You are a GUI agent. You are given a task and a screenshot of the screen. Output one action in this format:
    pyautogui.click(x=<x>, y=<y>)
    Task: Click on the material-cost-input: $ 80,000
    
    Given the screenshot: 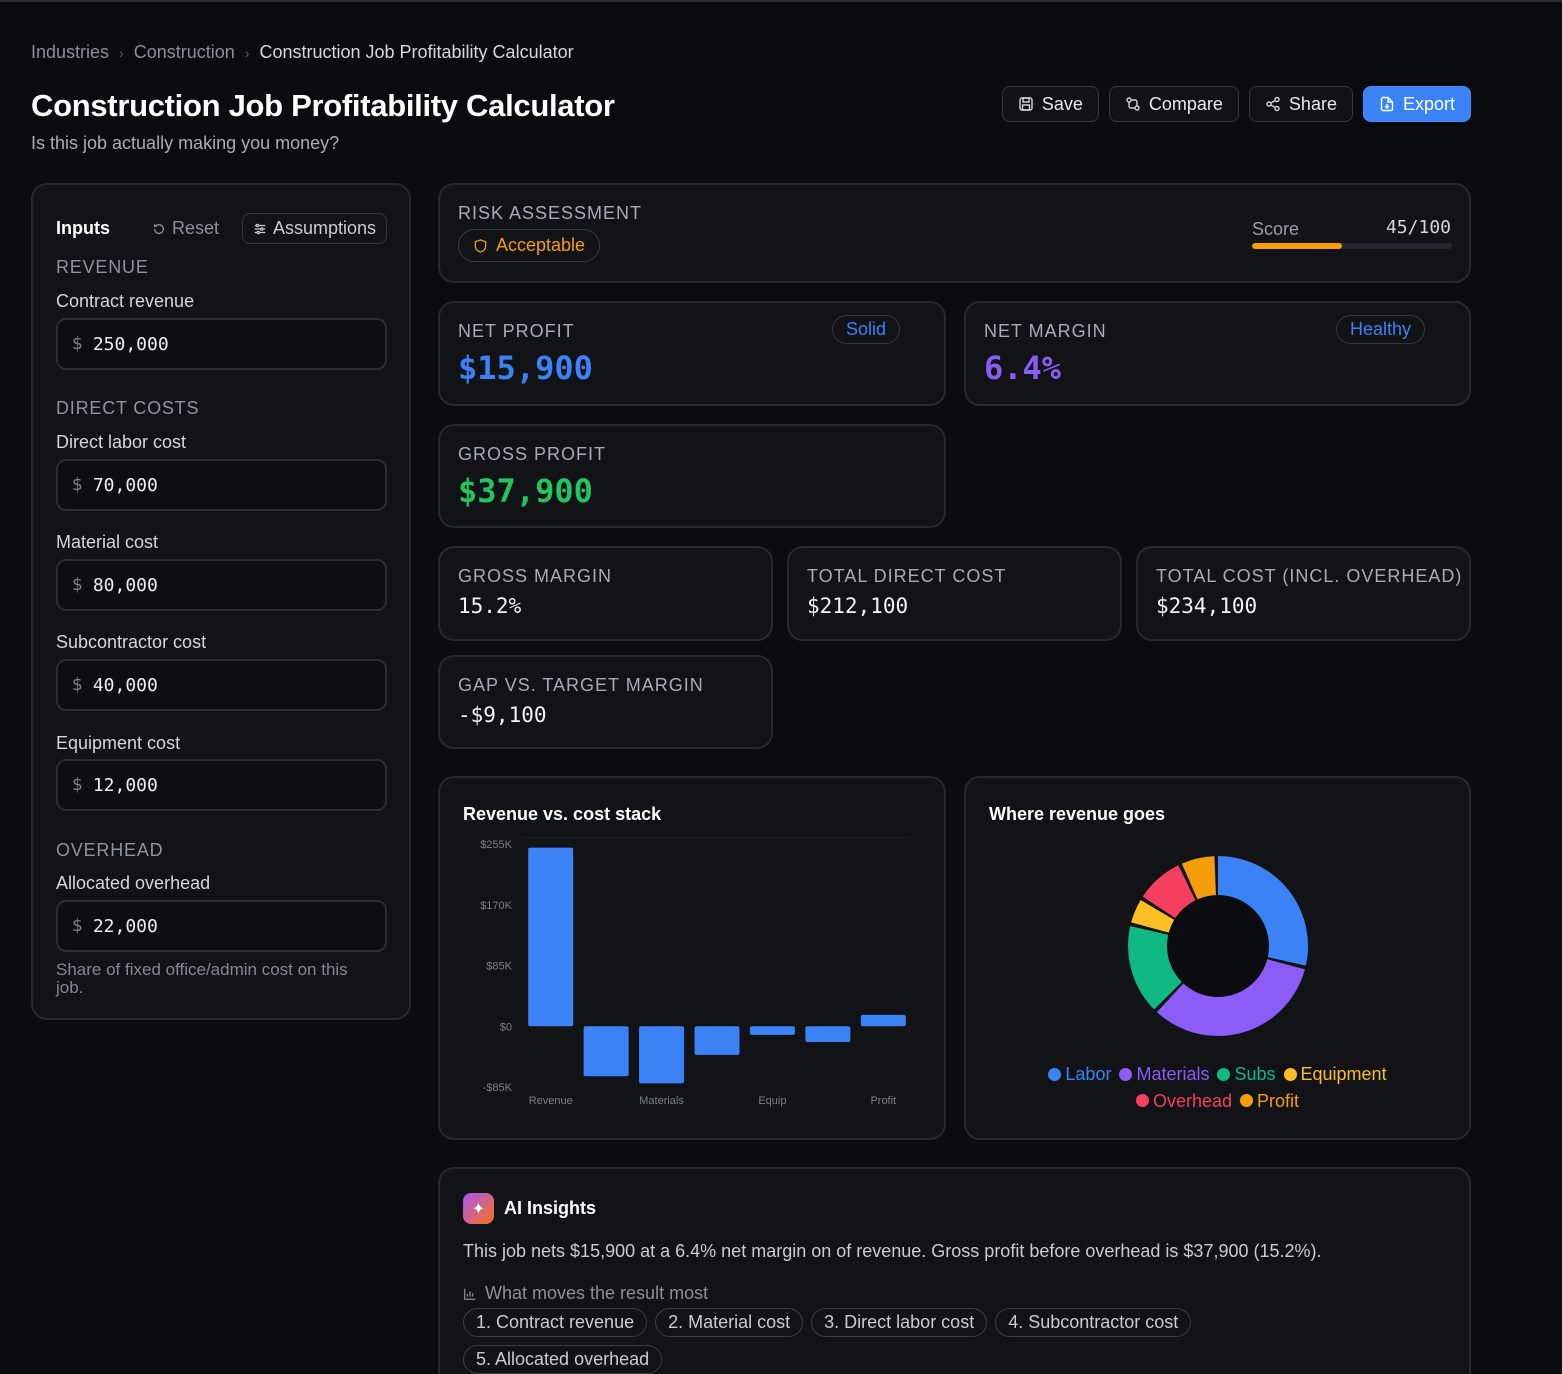 What is the action you would take?
    pyautogui.click(x=221, y=585)
    